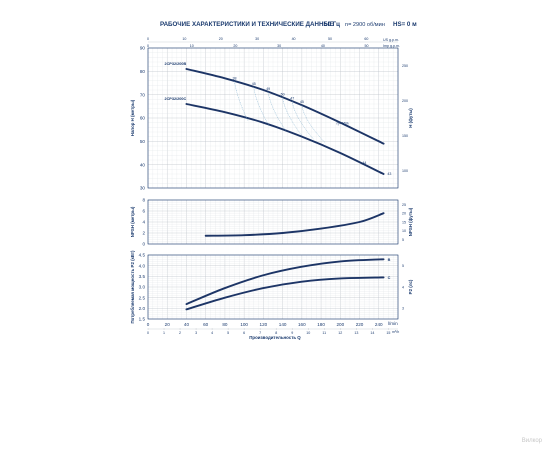 This screenshot has width=550, height=450. What do you see at coordinates (272, 42) in the screenshot?
I see `top-flow-scales: 0 10 20 30 40 50 600 10 20 30 40 50` at bounding box center [272, 42].